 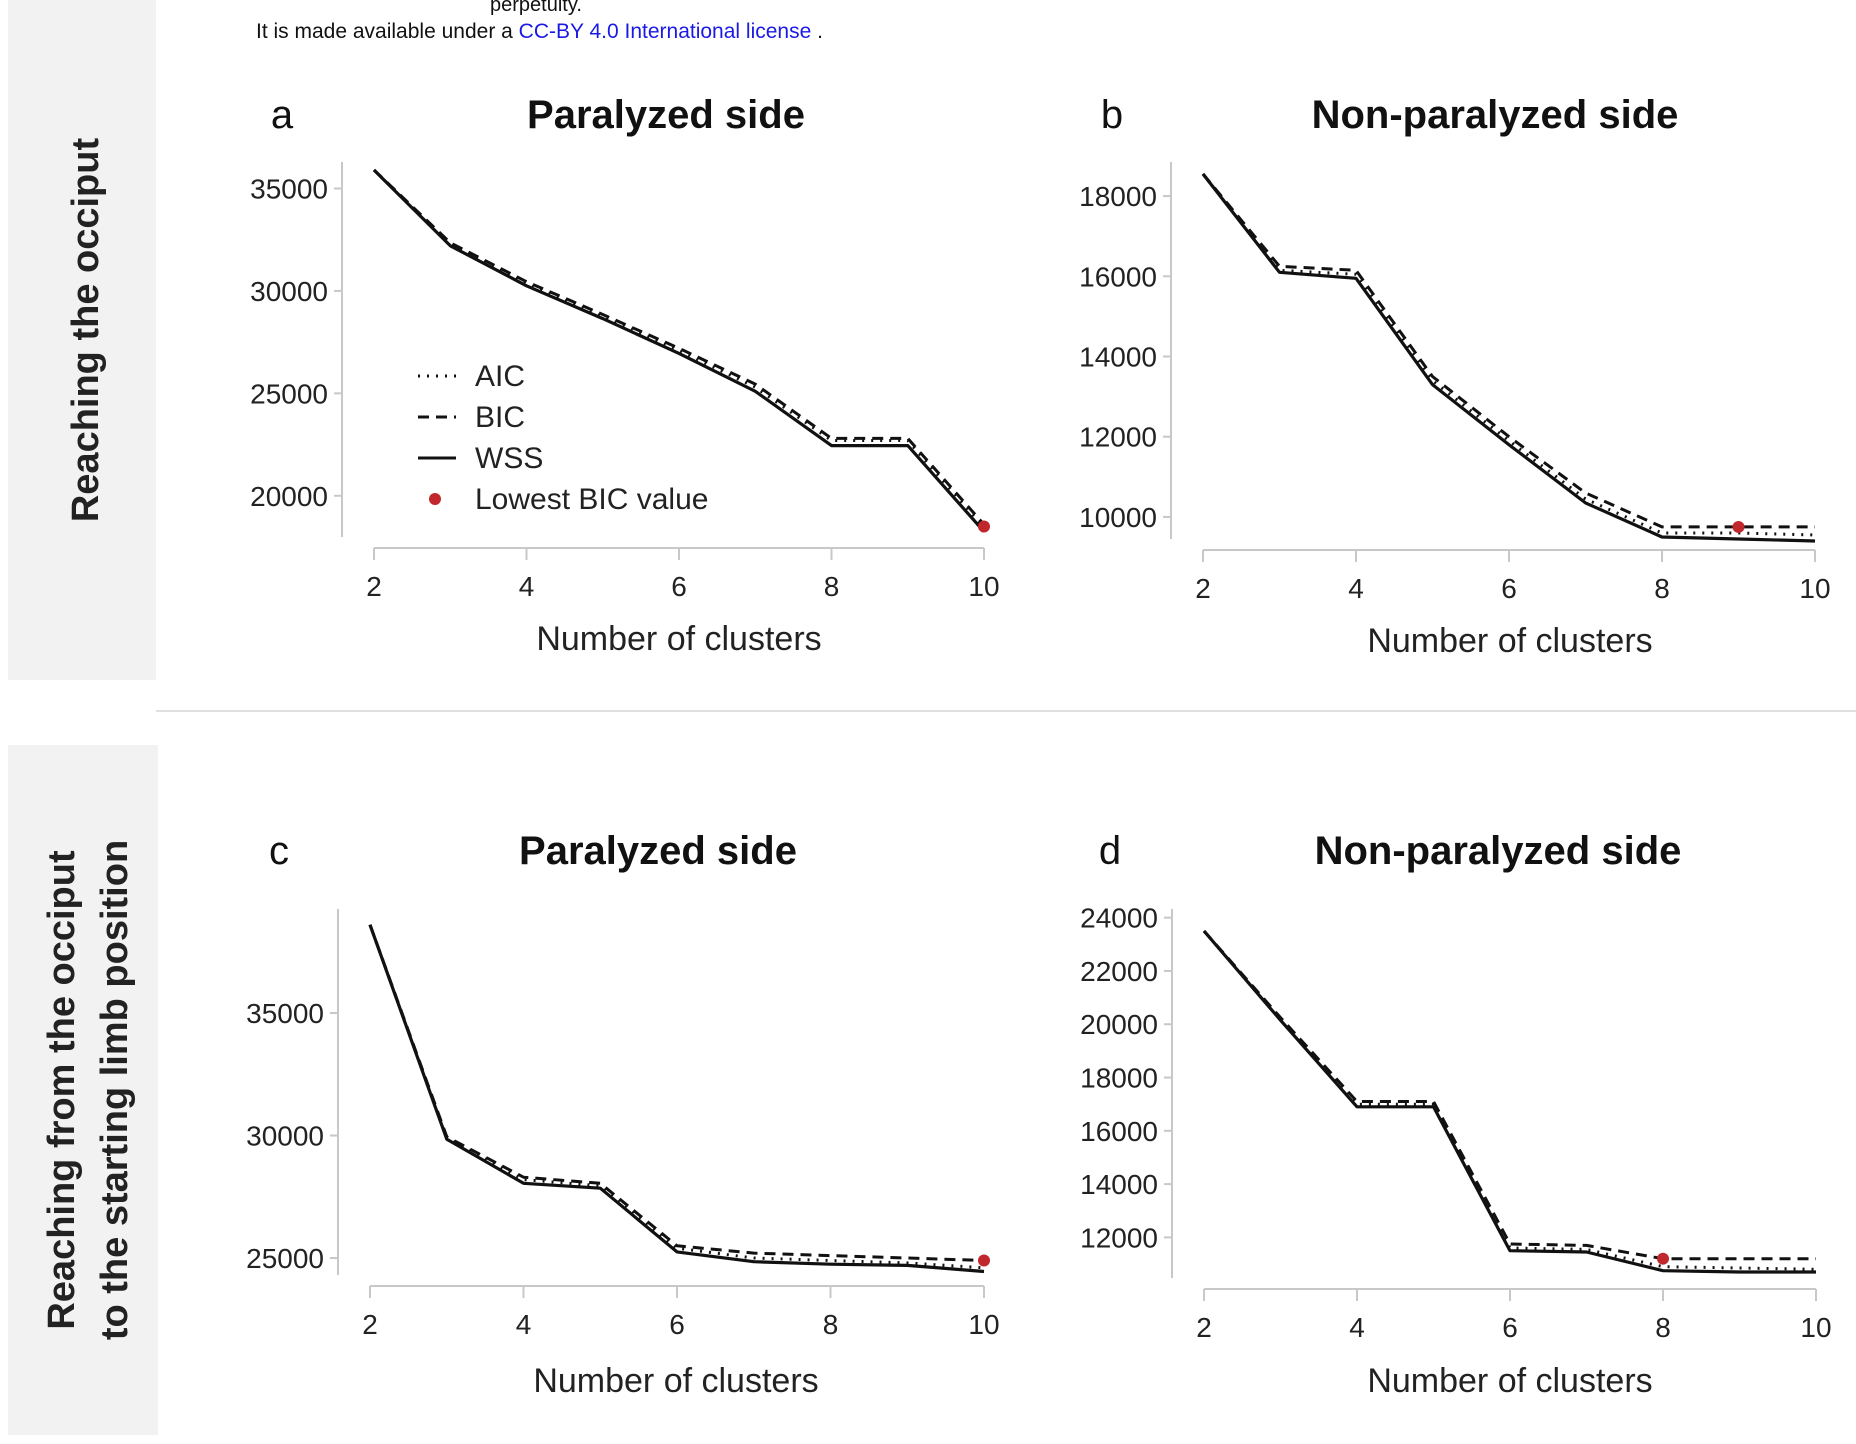 I want to click on panel-a-series-aic, so click(x=679, y=348).